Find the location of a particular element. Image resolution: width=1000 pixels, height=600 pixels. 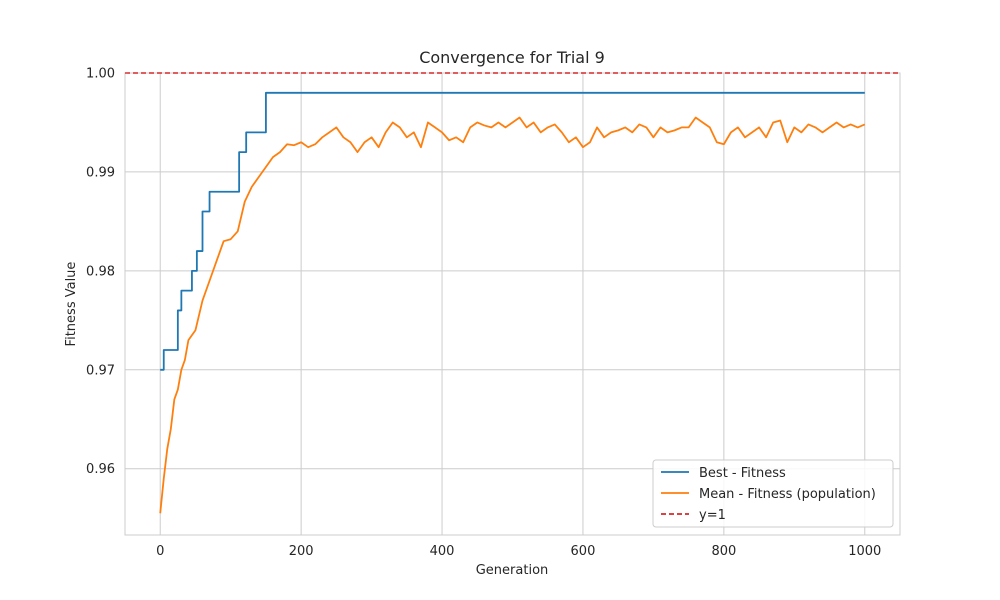

y-tick-label: 0.98 is located at coordinates (100, 271).